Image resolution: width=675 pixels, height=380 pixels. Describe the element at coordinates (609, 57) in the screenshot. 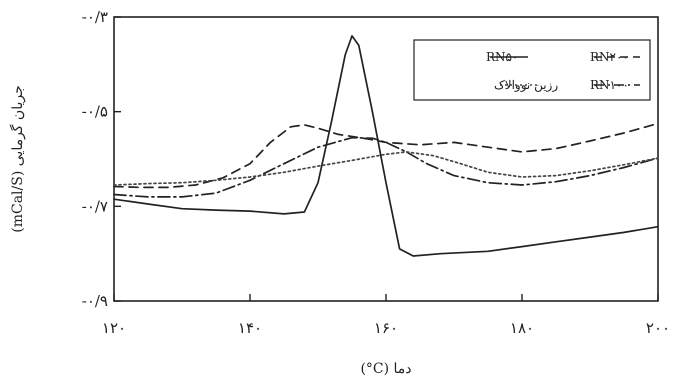

I see `legend-label-rn200: RN۲۰۰` at that location.